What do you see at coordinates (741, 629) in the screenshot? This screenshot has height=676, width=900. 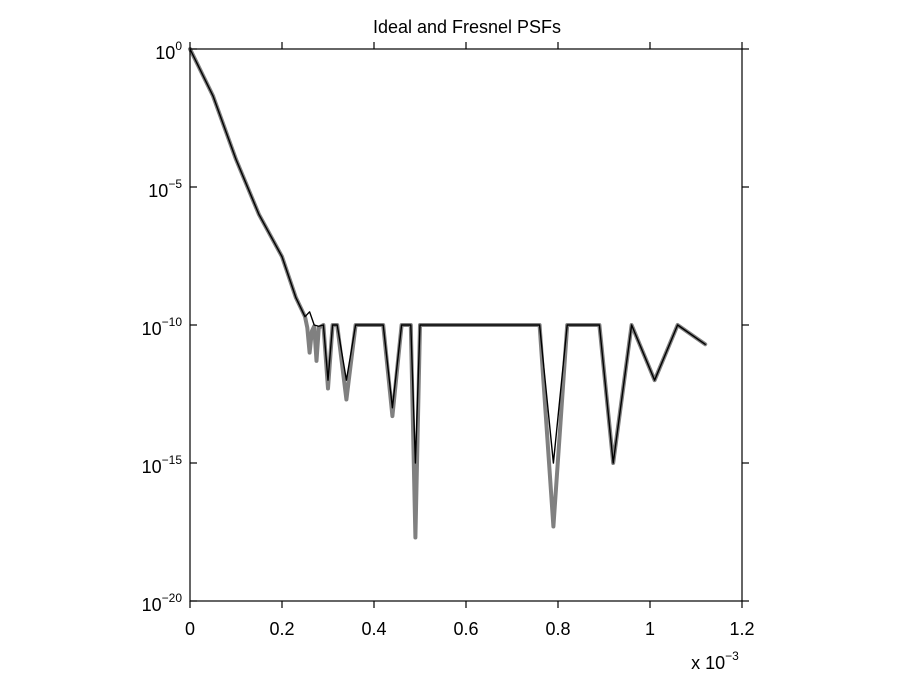 I see `x-tick-label: 1.2` at bounding box center [741, 629].